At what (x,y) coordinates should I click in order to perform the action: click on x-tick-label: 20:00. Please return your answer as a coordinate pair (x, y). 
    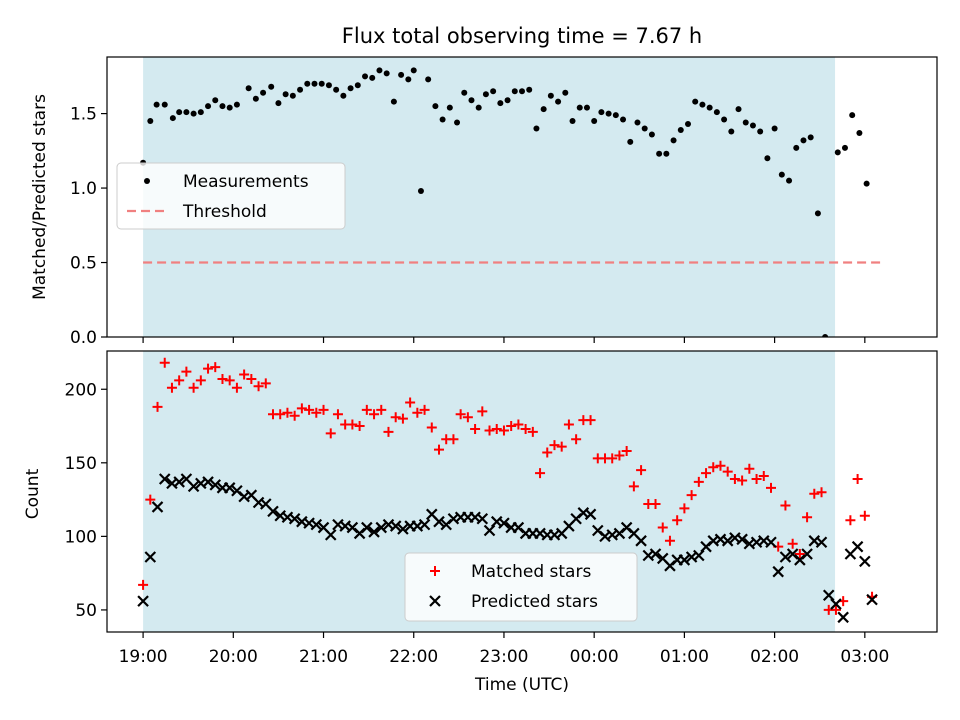
    Looking at the image, I should click on (233, 657).